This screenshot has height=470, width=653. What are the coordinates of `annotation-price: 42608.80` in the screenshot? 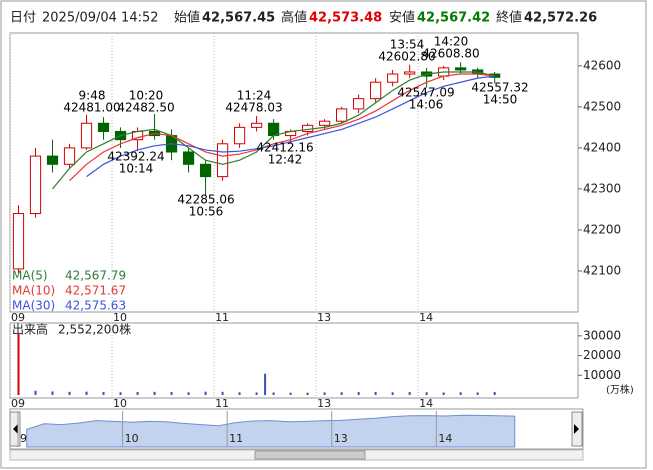 It's located at (450, 54).